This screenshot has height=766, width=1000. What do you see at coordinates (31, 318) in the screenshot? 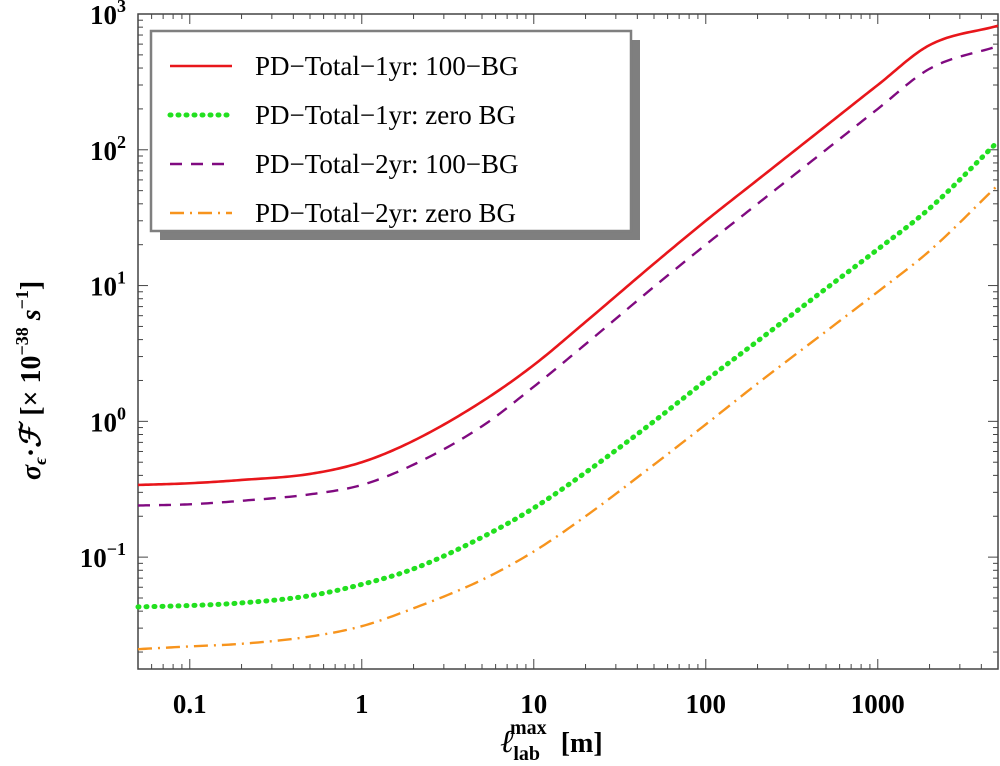
I see `y-axis-label-unit: s` at bounding box center [31, 318].